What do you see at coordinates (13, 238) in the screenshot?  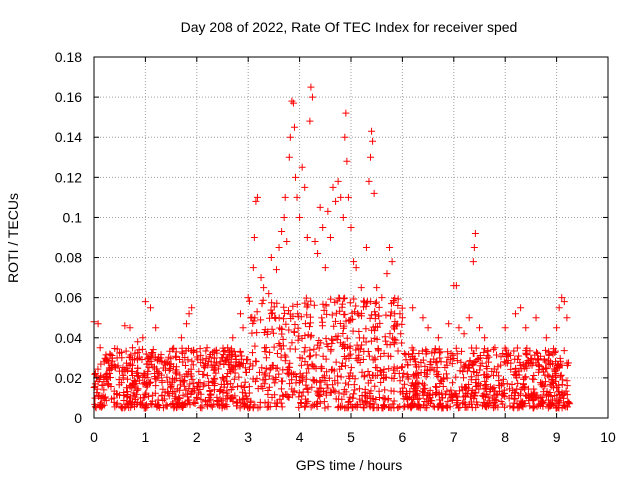 I see `y-axis-label: ROTI / TECUs` at bounding box center [13, 238].